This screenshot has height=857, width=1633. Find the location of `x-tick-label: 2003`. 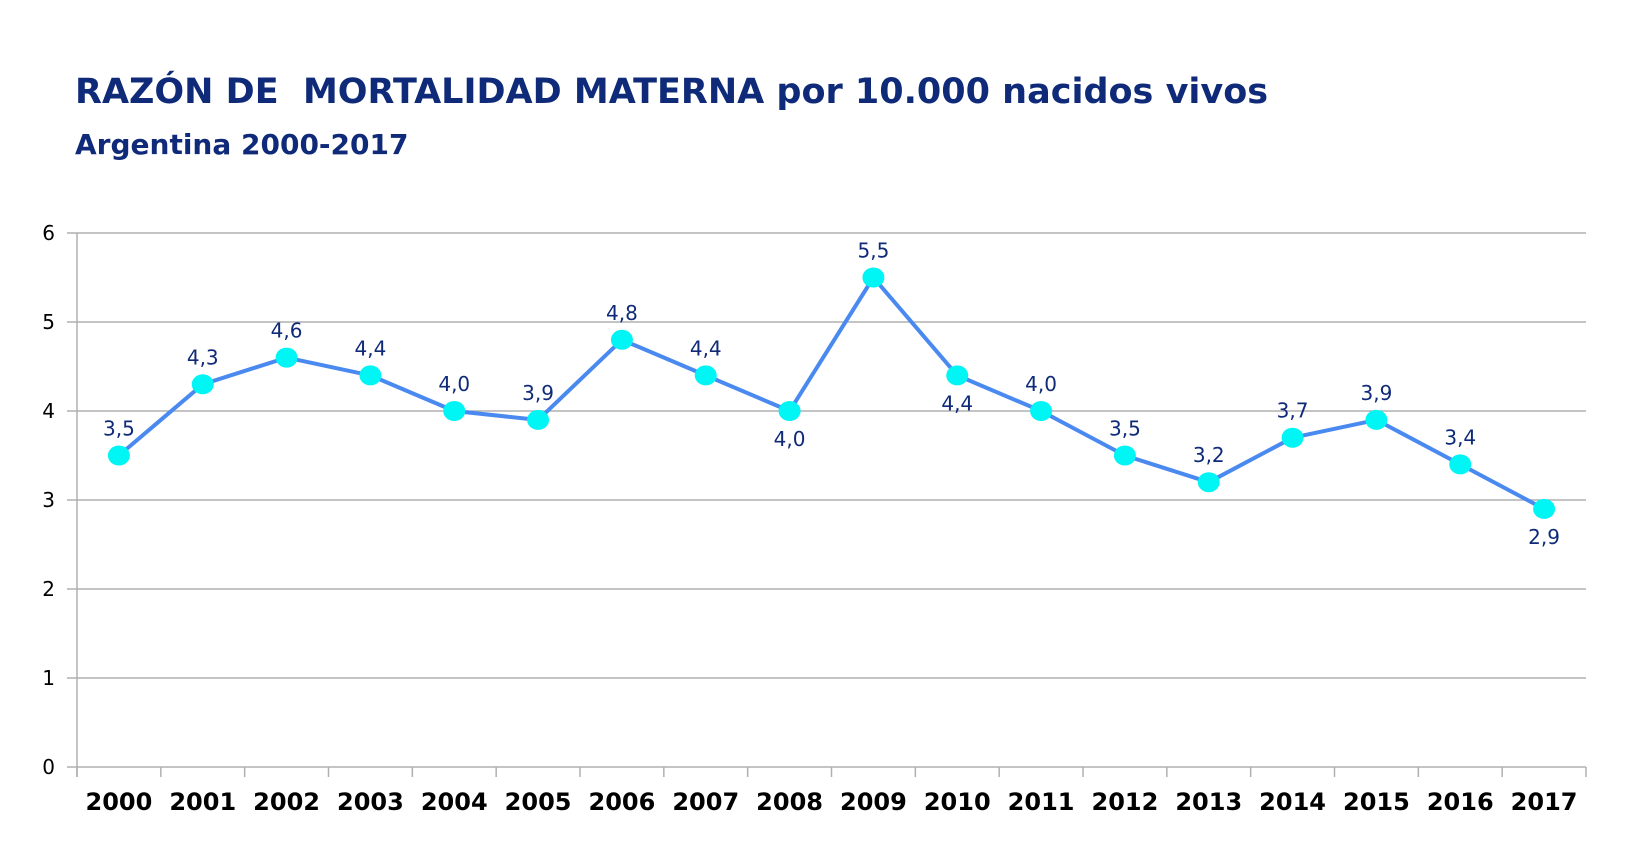

x-tick-label: 2003 is located at coordinates (370, 802).